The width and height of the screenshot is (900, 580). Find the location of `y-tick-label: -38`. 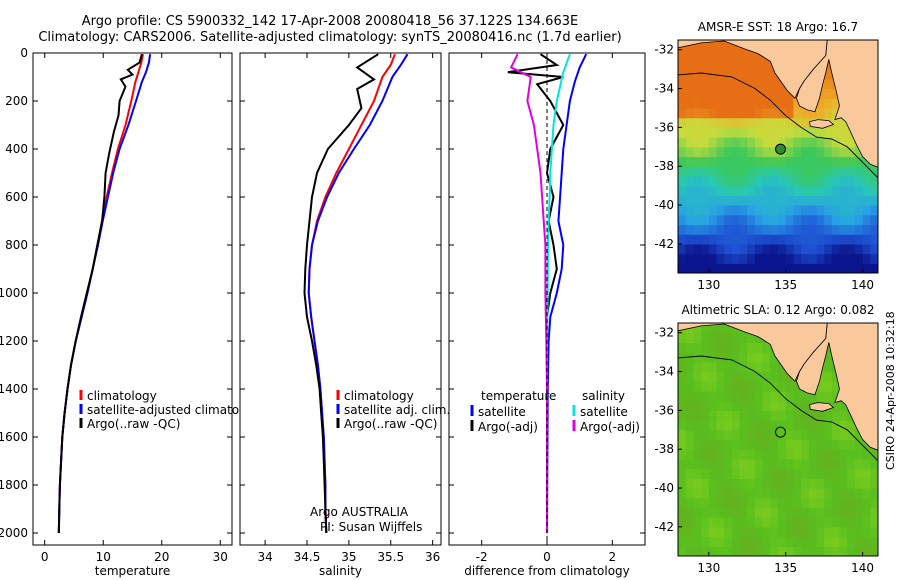

y-tick-label: -38 is located at coordinates (664, 166).